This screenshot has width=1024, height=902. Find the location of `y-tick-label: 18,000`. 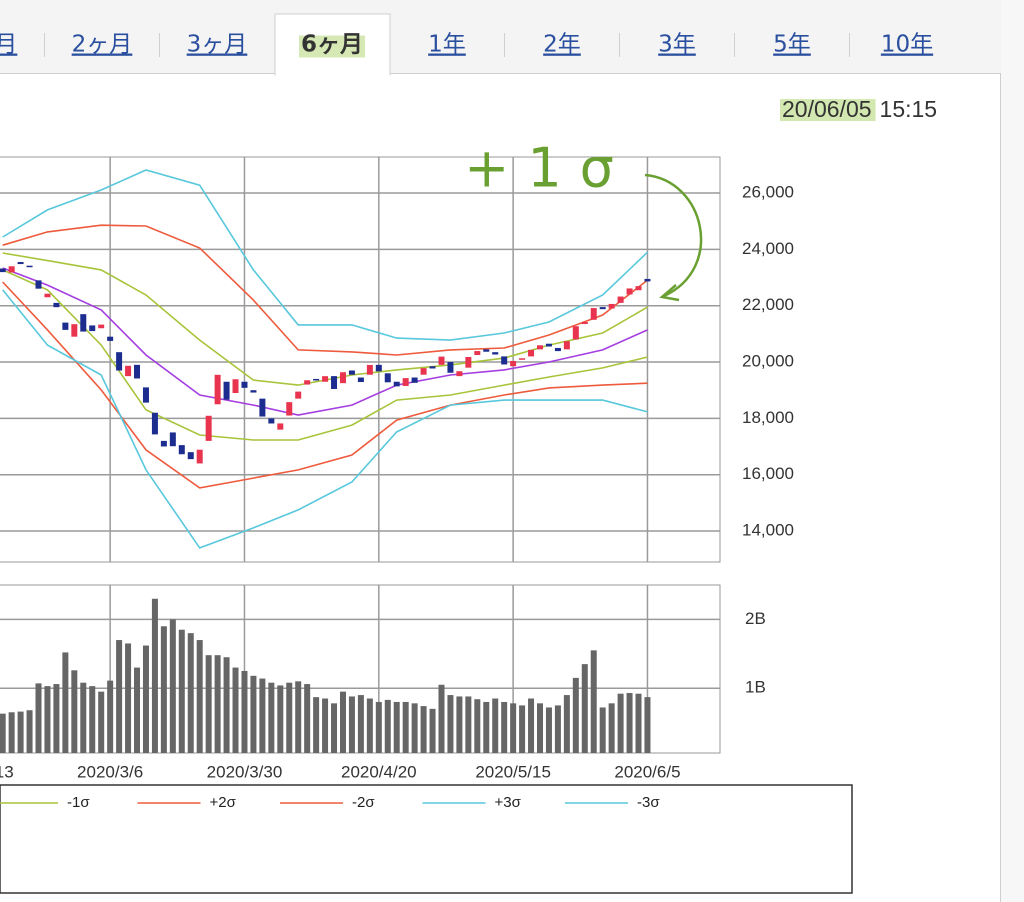

y-tick-label: 18,000 is located at coordinates (768, 417).